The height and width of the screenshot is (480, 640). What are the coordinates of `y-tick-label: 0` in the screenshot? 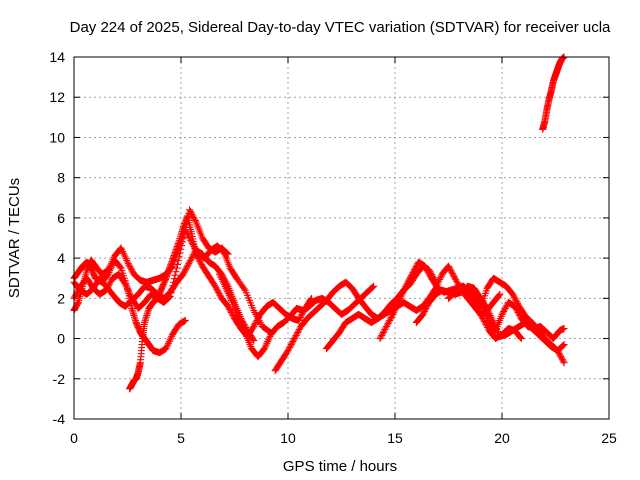 It's located at (61, 339).